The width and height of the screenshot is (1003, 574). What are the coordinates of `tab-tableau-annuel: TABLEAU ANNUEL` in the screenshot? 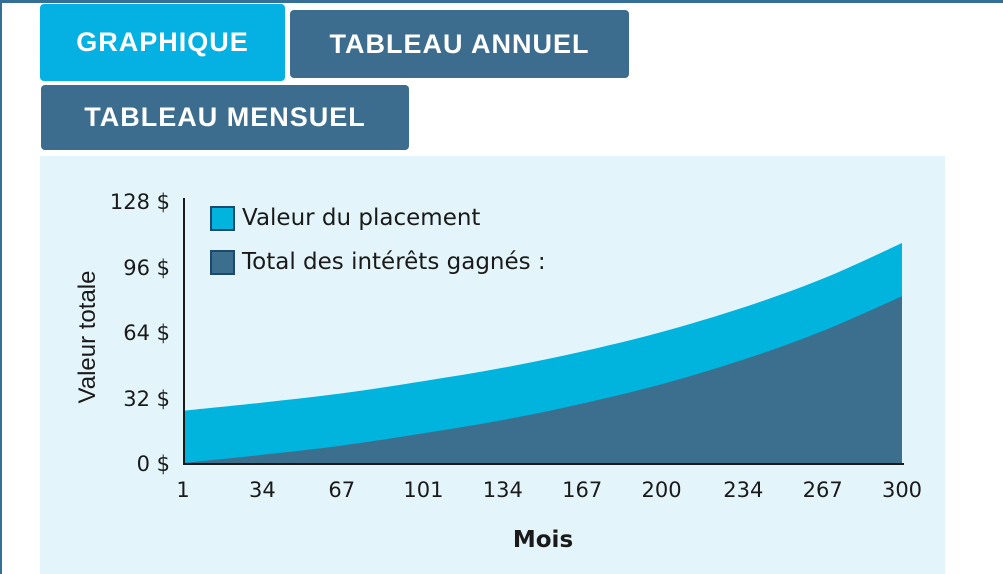 It's located at (459, 44).